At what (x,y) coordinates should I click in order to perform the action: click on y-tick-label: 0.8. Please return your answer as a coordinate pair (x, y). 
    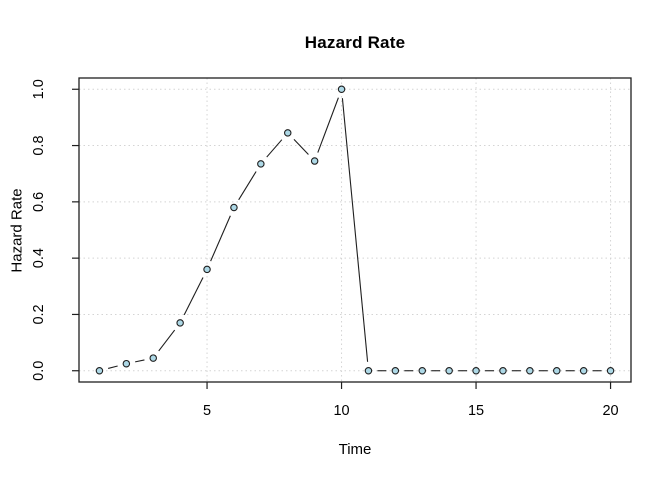
    Looking at the image, I should click on (39, 145).